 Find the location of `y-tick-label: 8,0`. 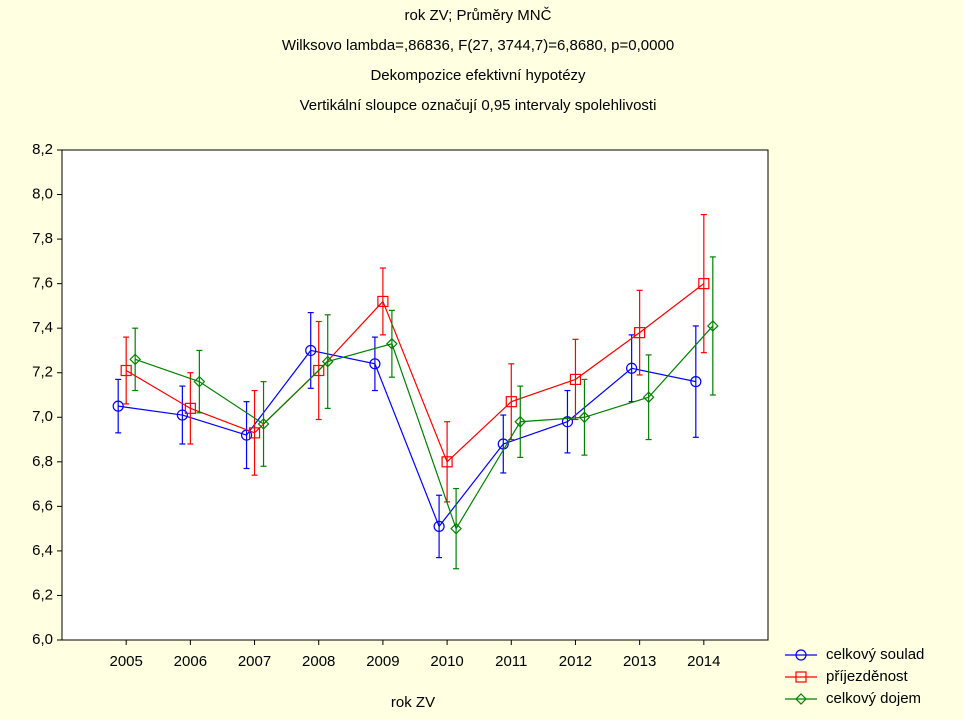

y-tick-label: 8,0 is located at coordinates (42, 194).